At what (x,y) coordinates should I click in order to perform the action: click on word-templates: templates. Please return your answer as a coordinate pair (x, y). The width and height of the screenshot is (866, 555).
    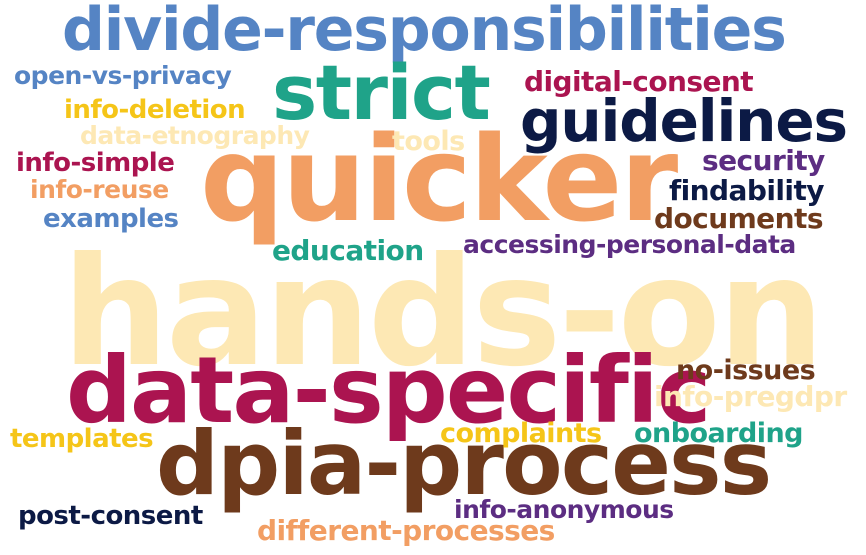
    Looking at the image, I should click on (82, 439).